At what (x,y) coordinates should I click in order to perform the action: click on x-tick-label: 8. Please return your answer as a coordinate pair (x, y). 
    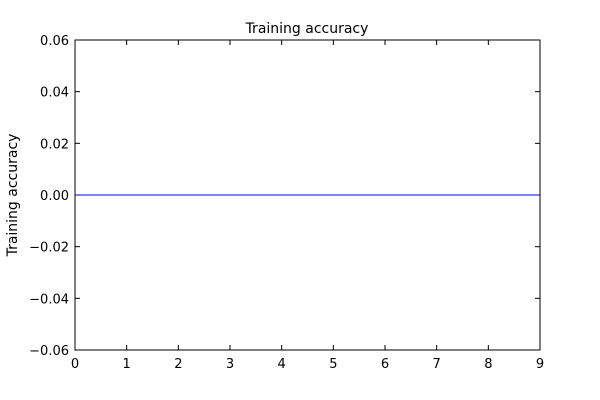
    Looking at the image, I should click on (488, 364).